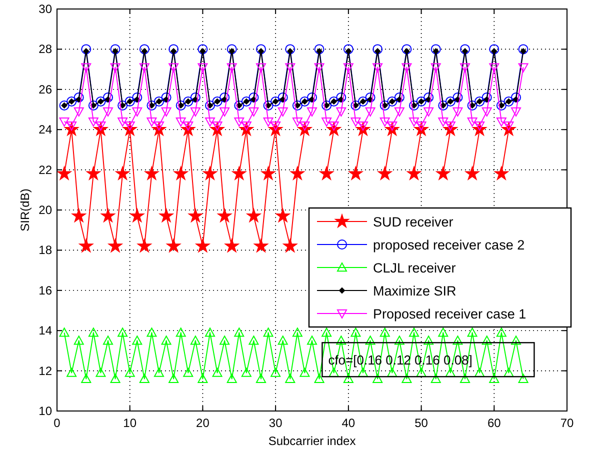  What do you see at coordinates (45, 89) in the screenshot?
I see `y-tick-label: 26` at bounding box center [45, 89].